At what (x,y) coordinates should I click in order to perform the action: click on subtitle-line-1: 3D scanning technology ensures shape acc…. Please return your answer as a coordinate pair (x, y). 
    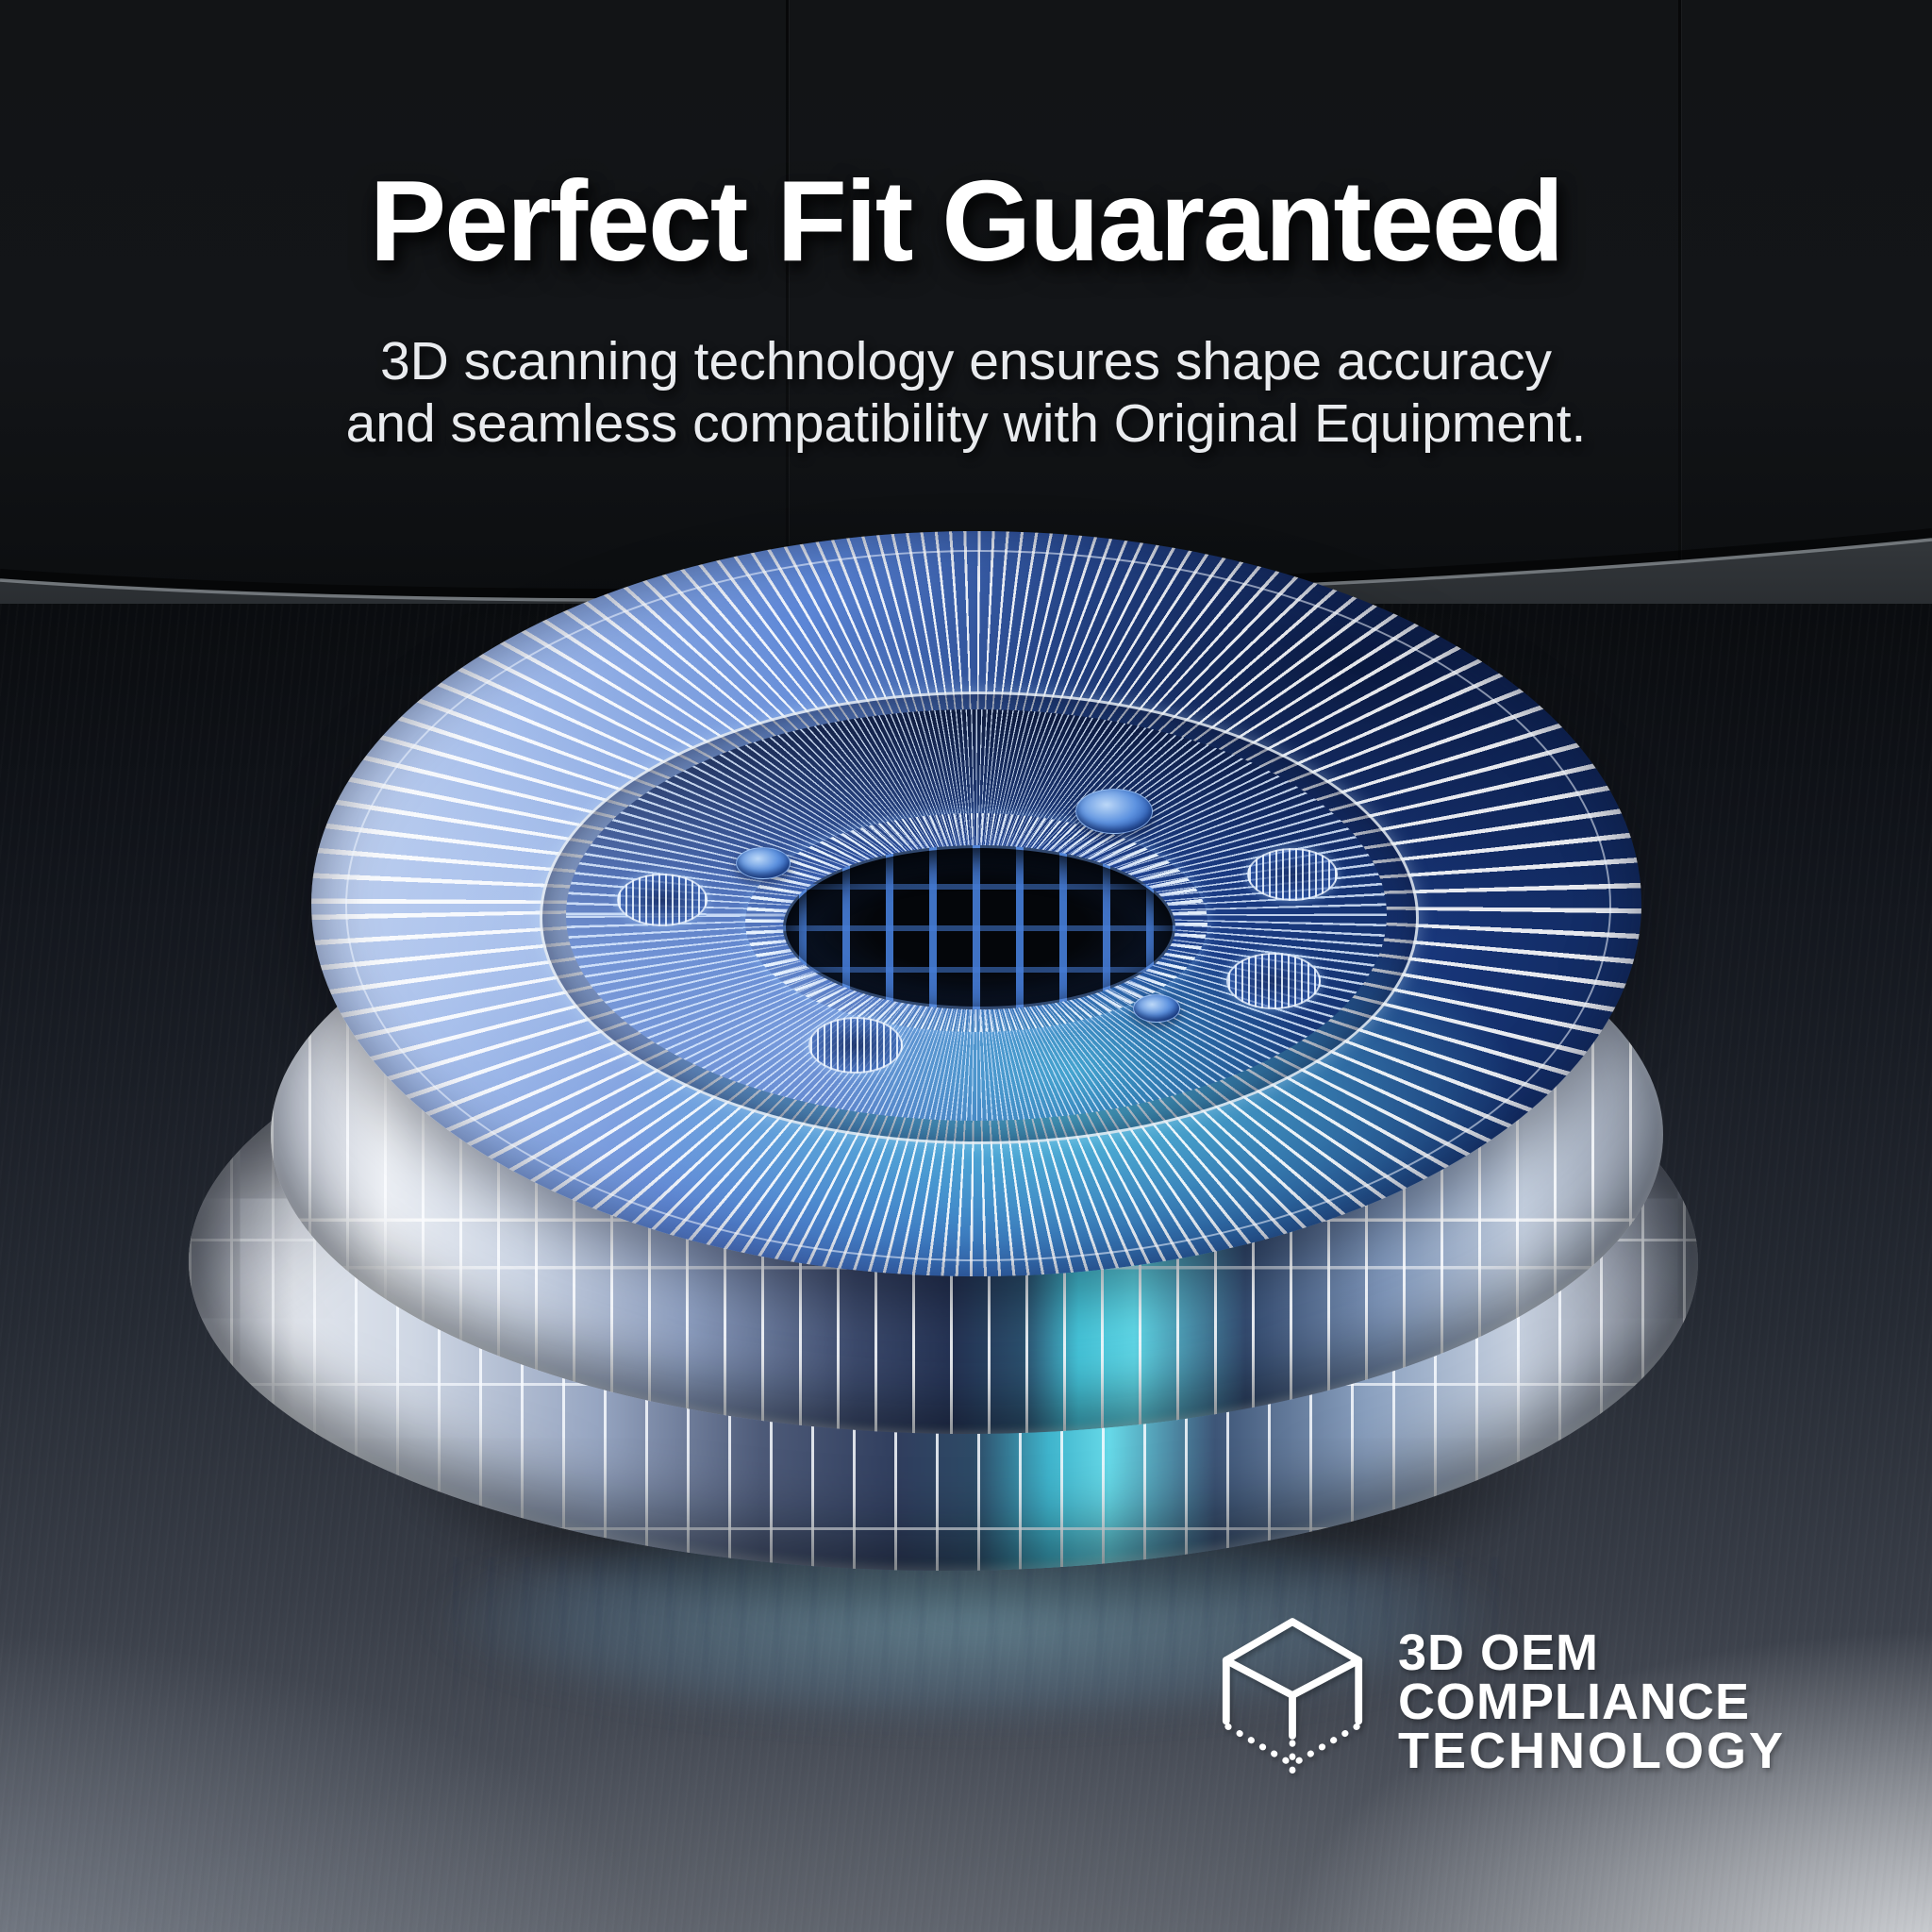
    Looking at the image, I should click on (966, 361).